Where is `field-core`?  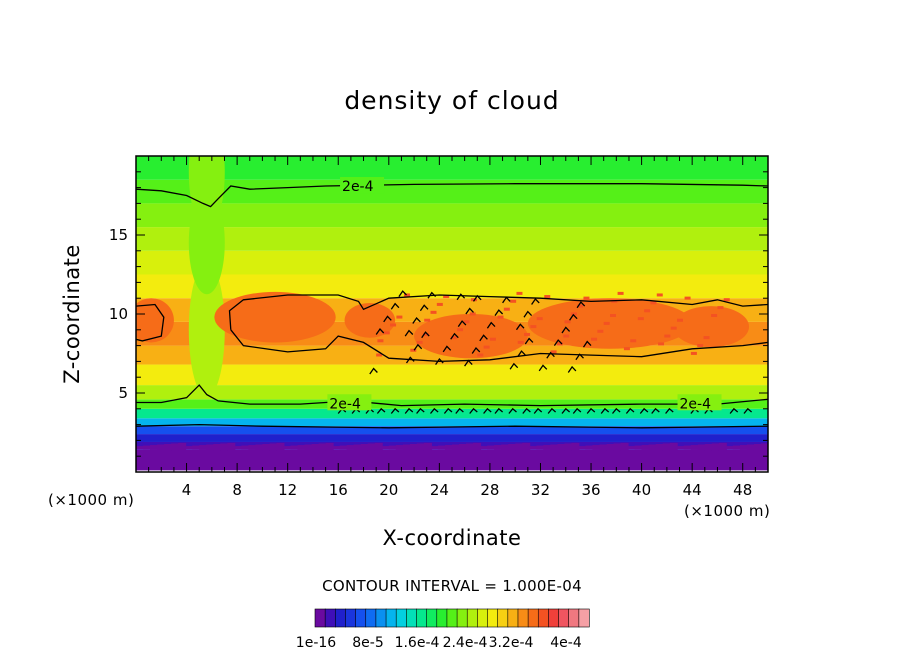
field-core is located at coordinates (275, 317).